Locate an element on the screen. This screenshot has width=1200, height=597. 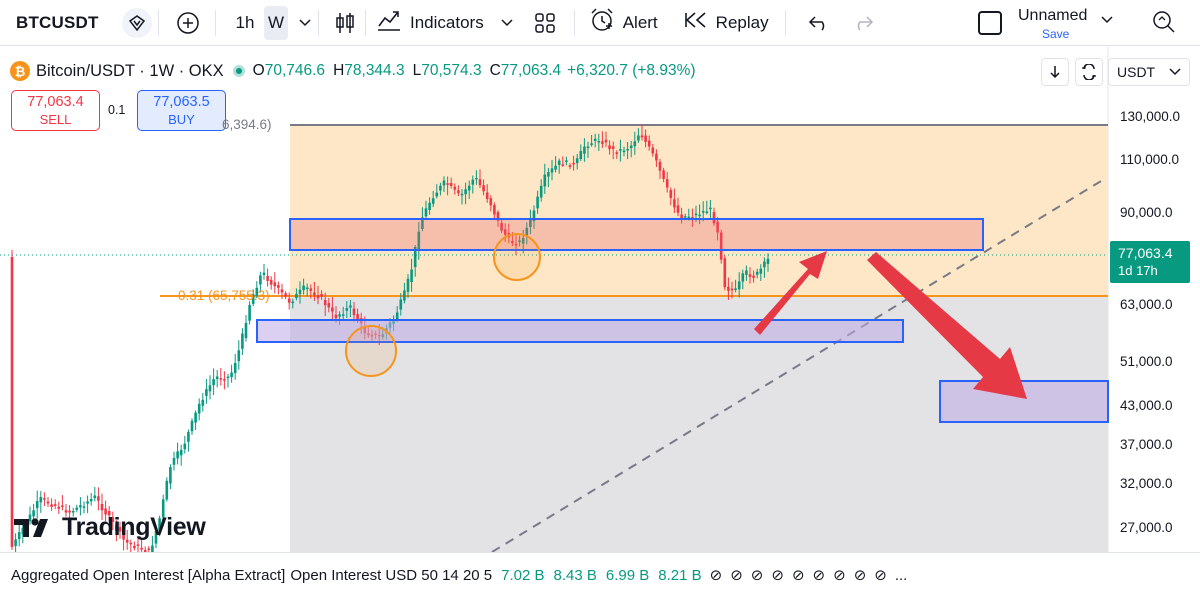
na-values: ⊘ ⊘ ⊘ ⊘ ⊘ ⊘ ⊘ ⊘ ⊘ is located at coordinates (794, 575).